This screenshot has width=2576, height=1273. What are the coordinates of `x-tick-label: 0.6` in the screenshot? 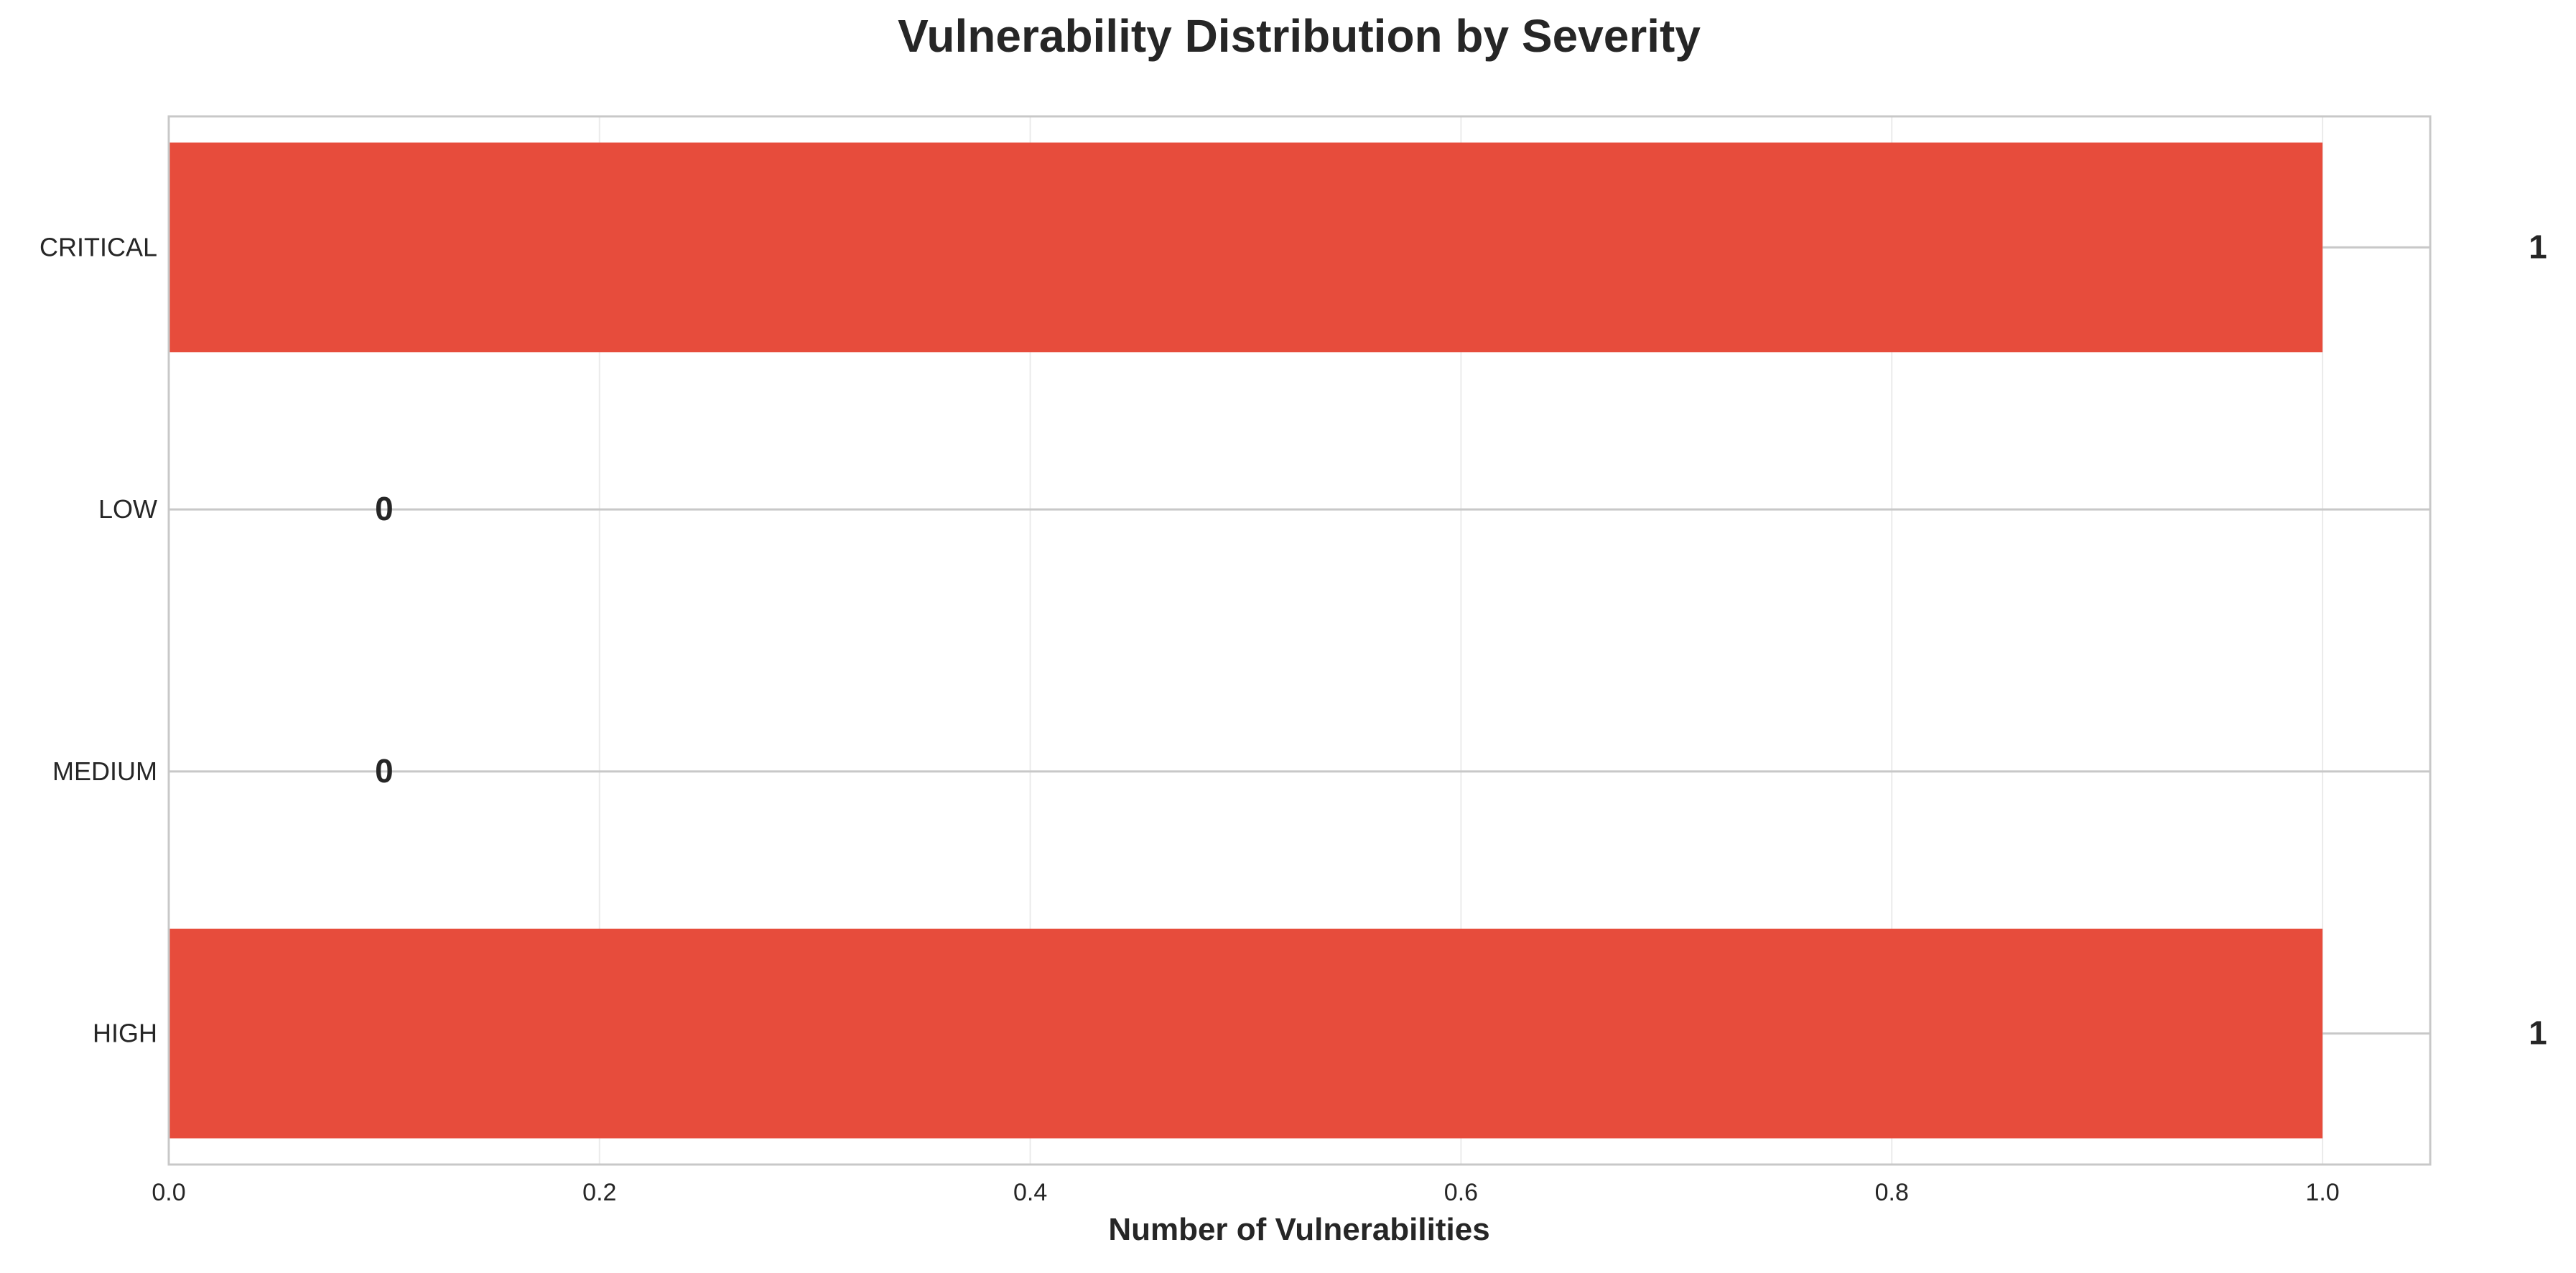 It's located at (1461, 1192).